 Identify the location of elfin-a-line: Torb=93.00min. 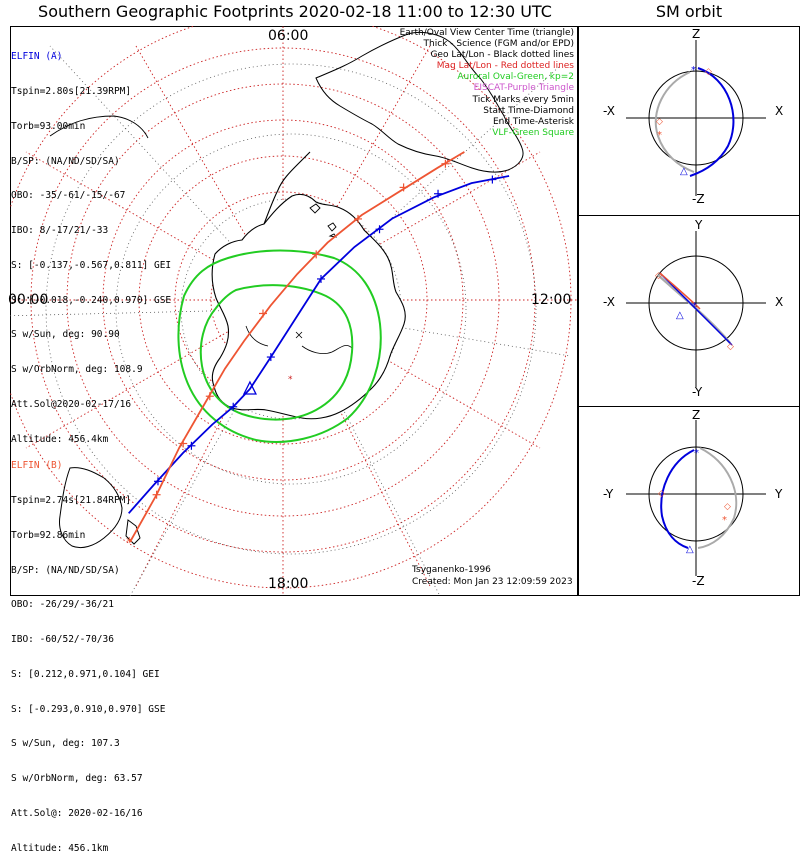
(48, 126).